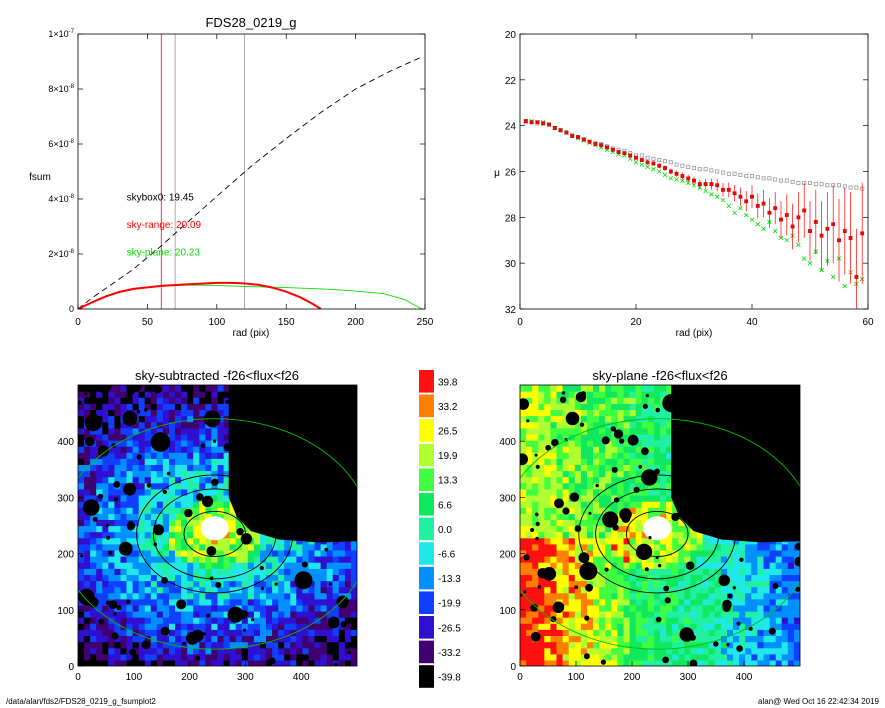 This screenshot has height=708, width=885. Describe the element at coordinates (148, 322) in the screenshot. I see `fsum-xtick-label: 50` at that location.